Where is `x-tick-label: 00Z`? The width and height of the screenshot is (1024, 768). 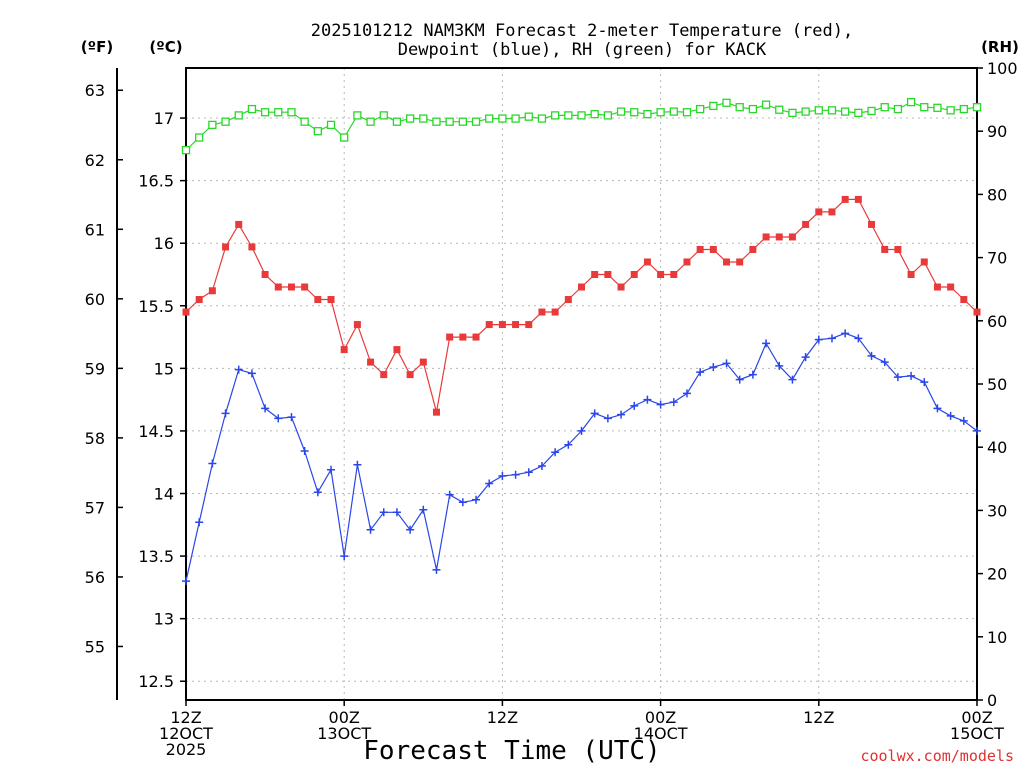
x-tick-label: 00Z is located at coordinates (660, 717).